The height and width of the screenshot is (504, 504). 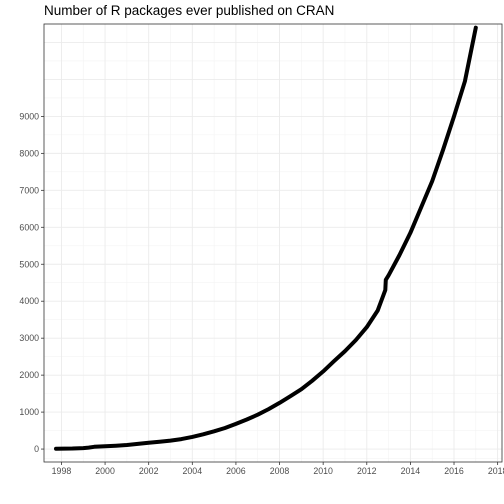 What do you see at coordinates (29, 338) in the screenshot?
I see `y-tick-label: 3000` at bounding box center [29, 338].